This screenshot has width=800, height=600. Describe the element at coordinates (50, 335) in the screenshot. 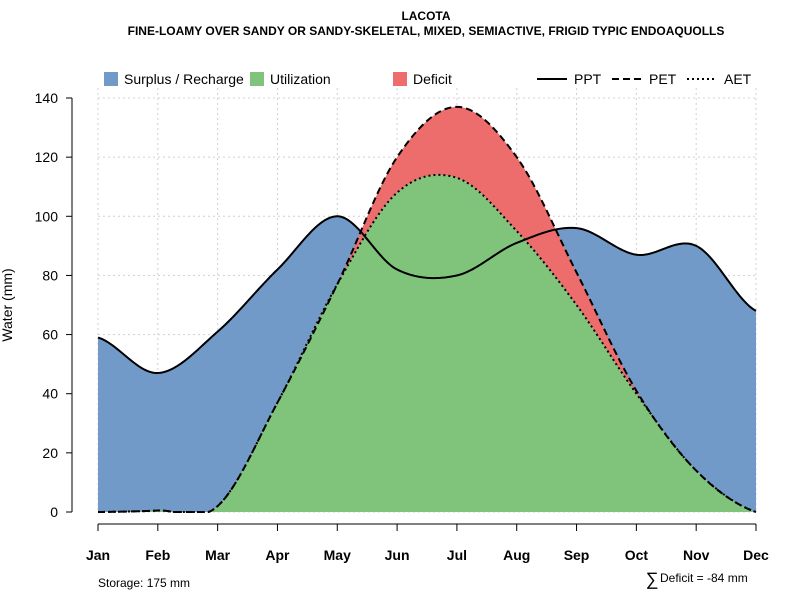

I see `y-tick-label: 60` at that location.